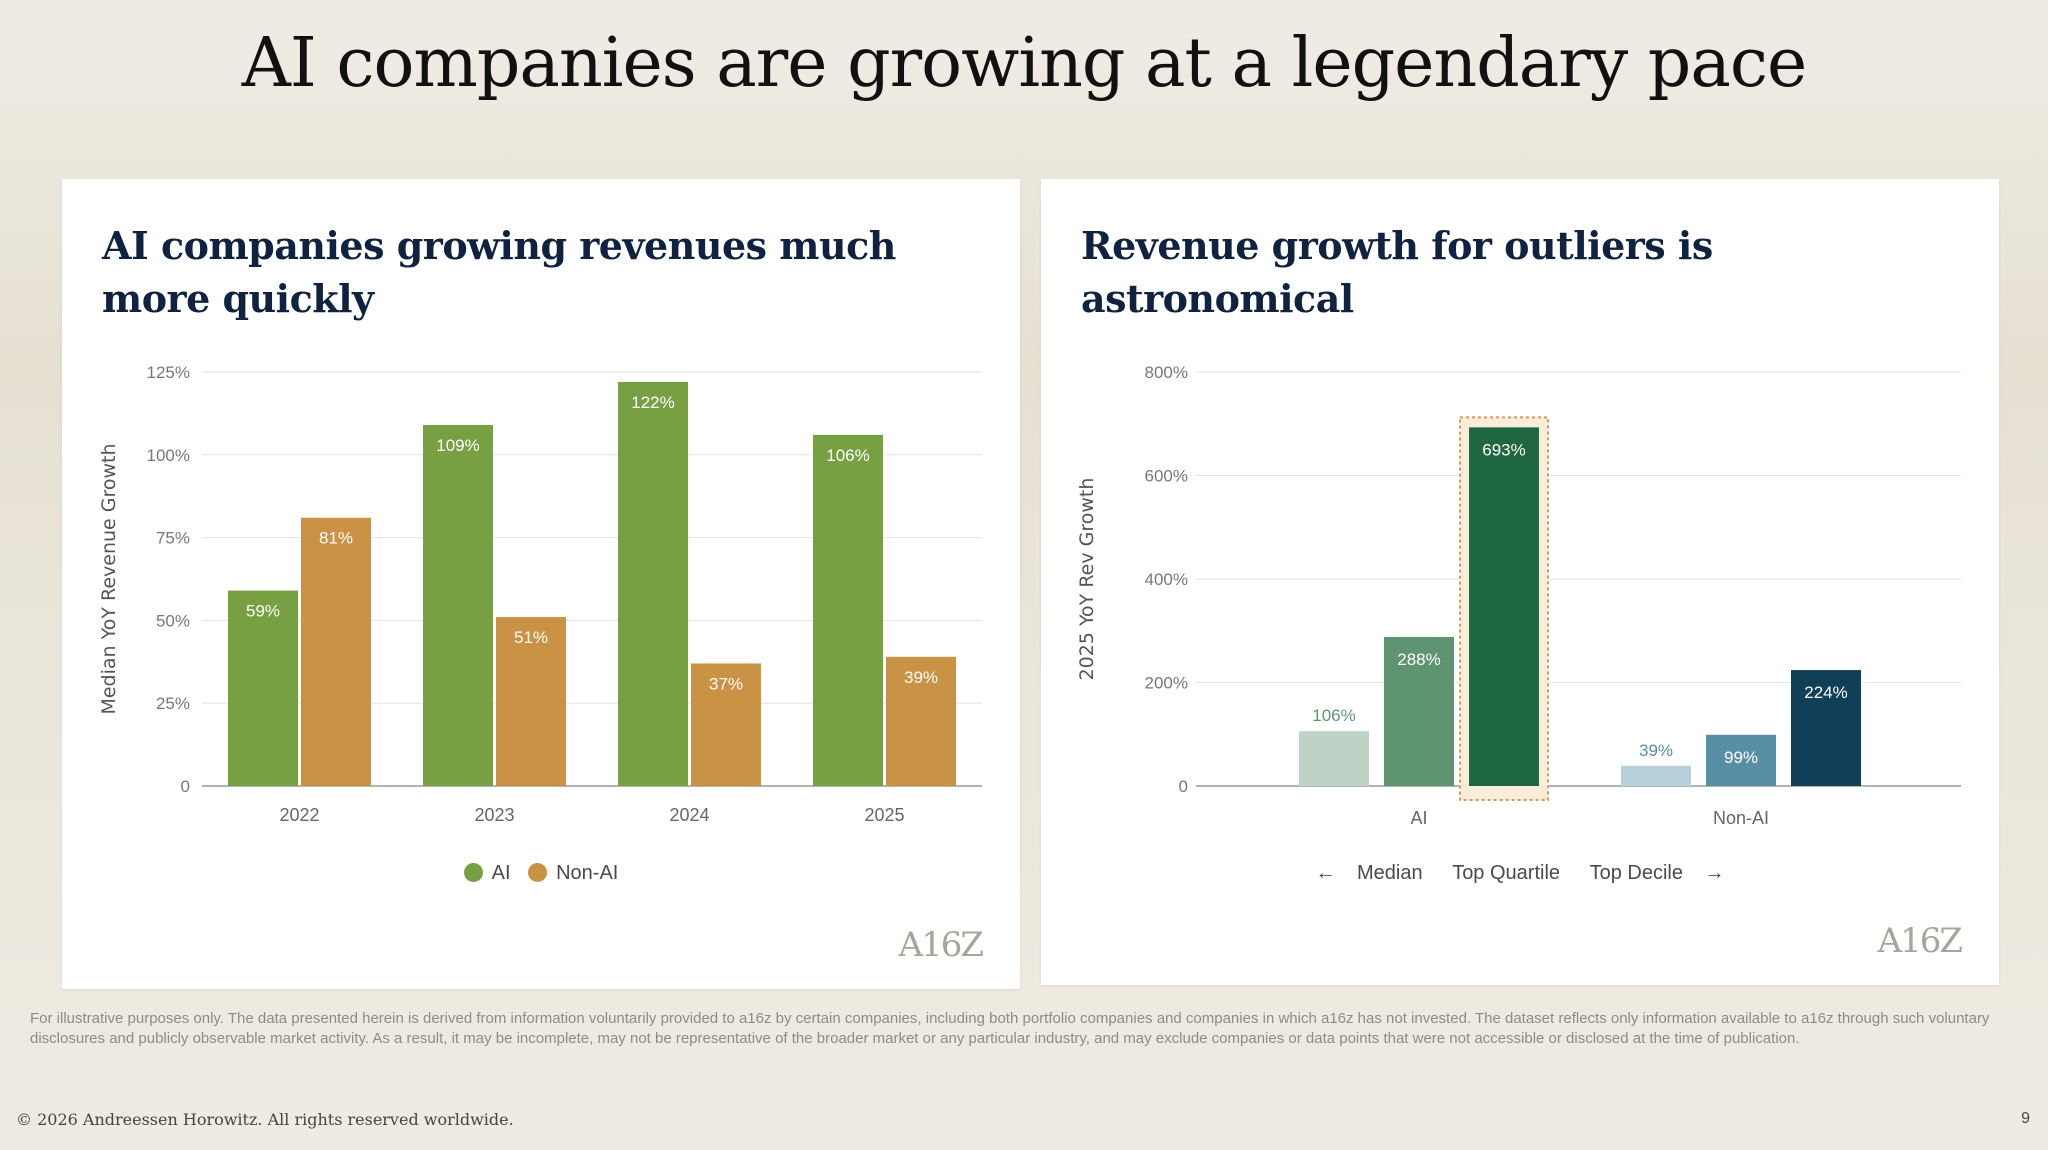 This screenshot has width=2048, height=1150. Describe the element at coordinates (1825, 692) in the screenshot. I see `data-label: 224%` at that location.